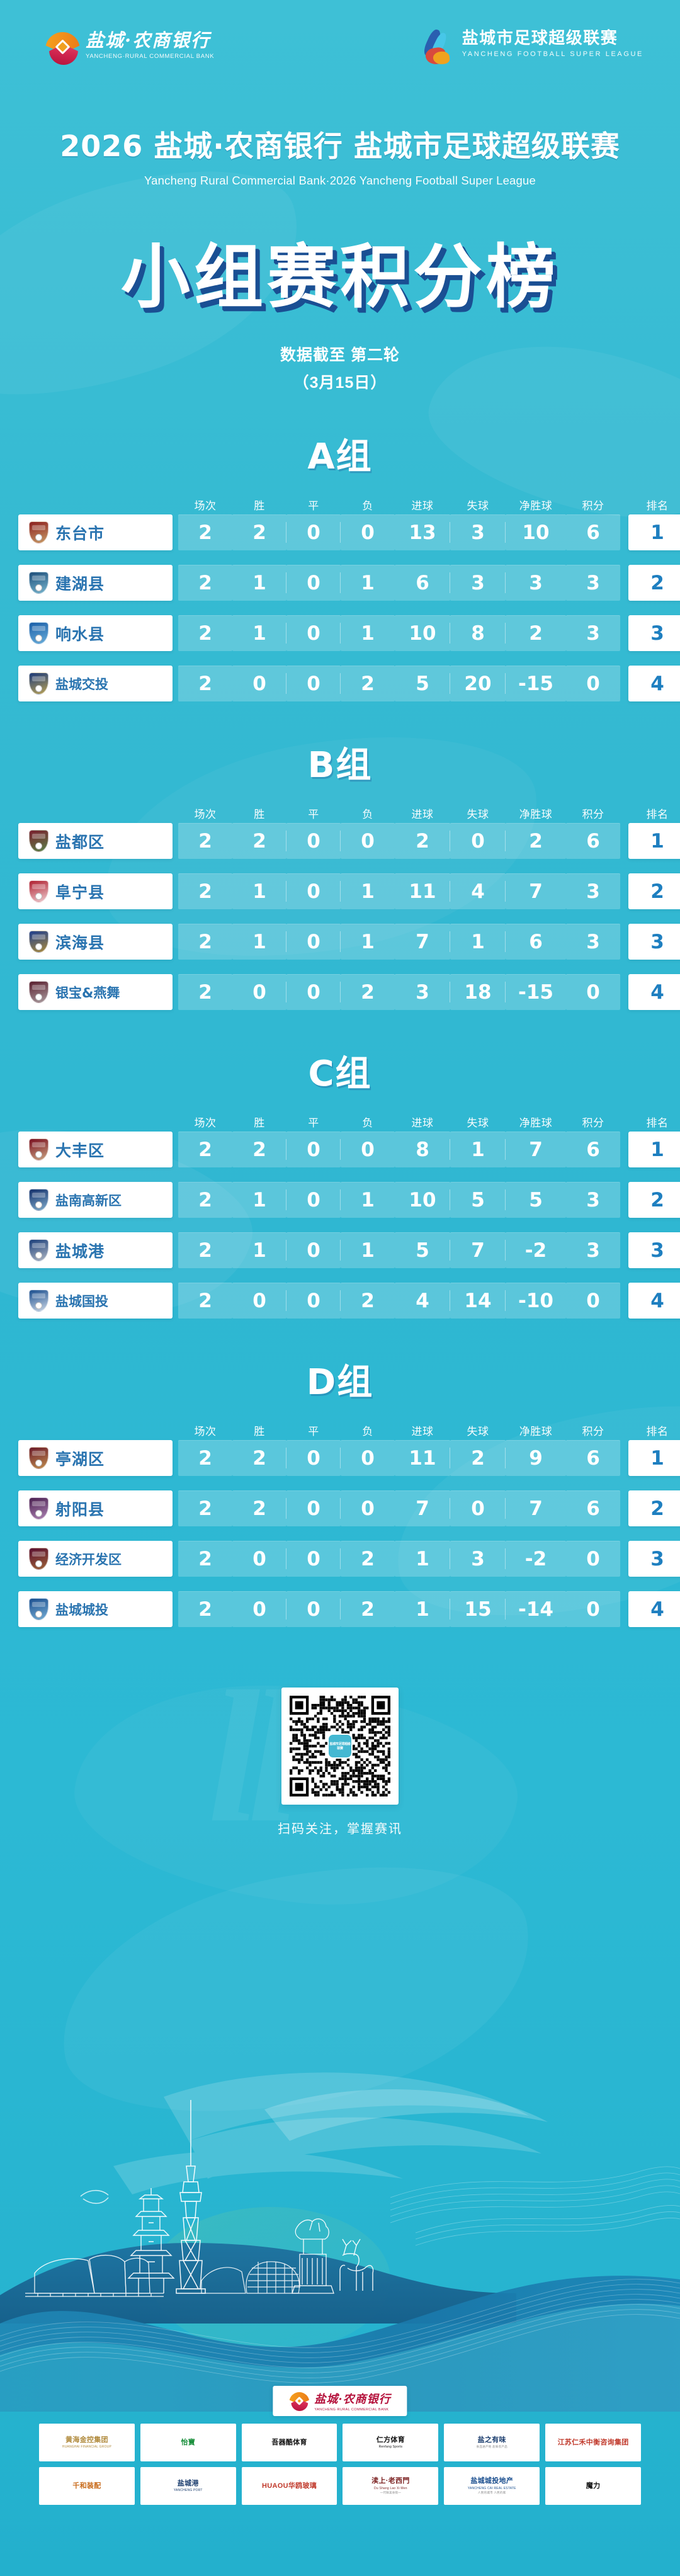 The width and height of the screenshot is (680, 2576). I want to click on sponsor-logo: 盐城港 YANCHENG PORT, so click(188, 2486).